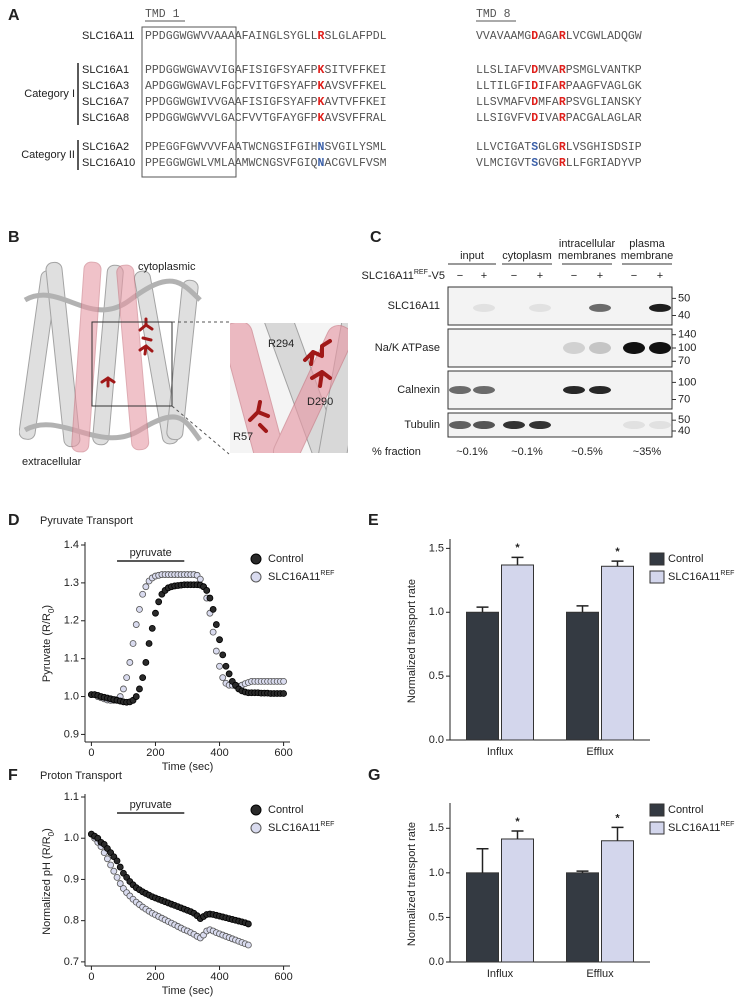 Image resolution: width=735 pixels, height=1002 pixels. I want to click on x-tick-label: 0, so click(91, 753).